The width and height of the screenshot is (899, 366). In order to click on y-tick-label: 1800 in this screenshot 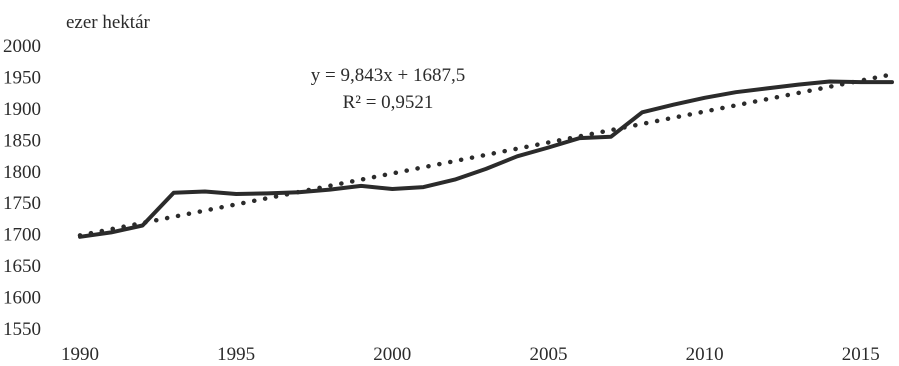, I will do `click(22, 172)`.